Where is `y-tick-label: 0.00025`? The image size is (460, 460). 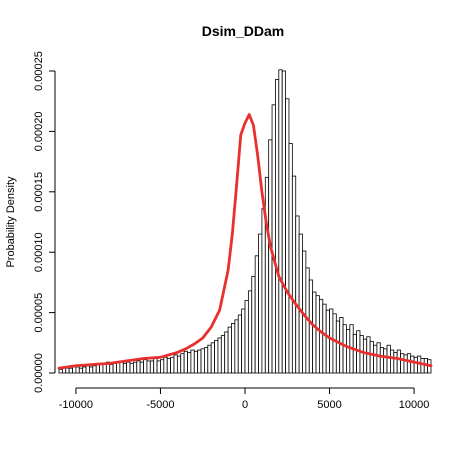 y-tick-label: 0.00025 is located at coordinates (39, 71).